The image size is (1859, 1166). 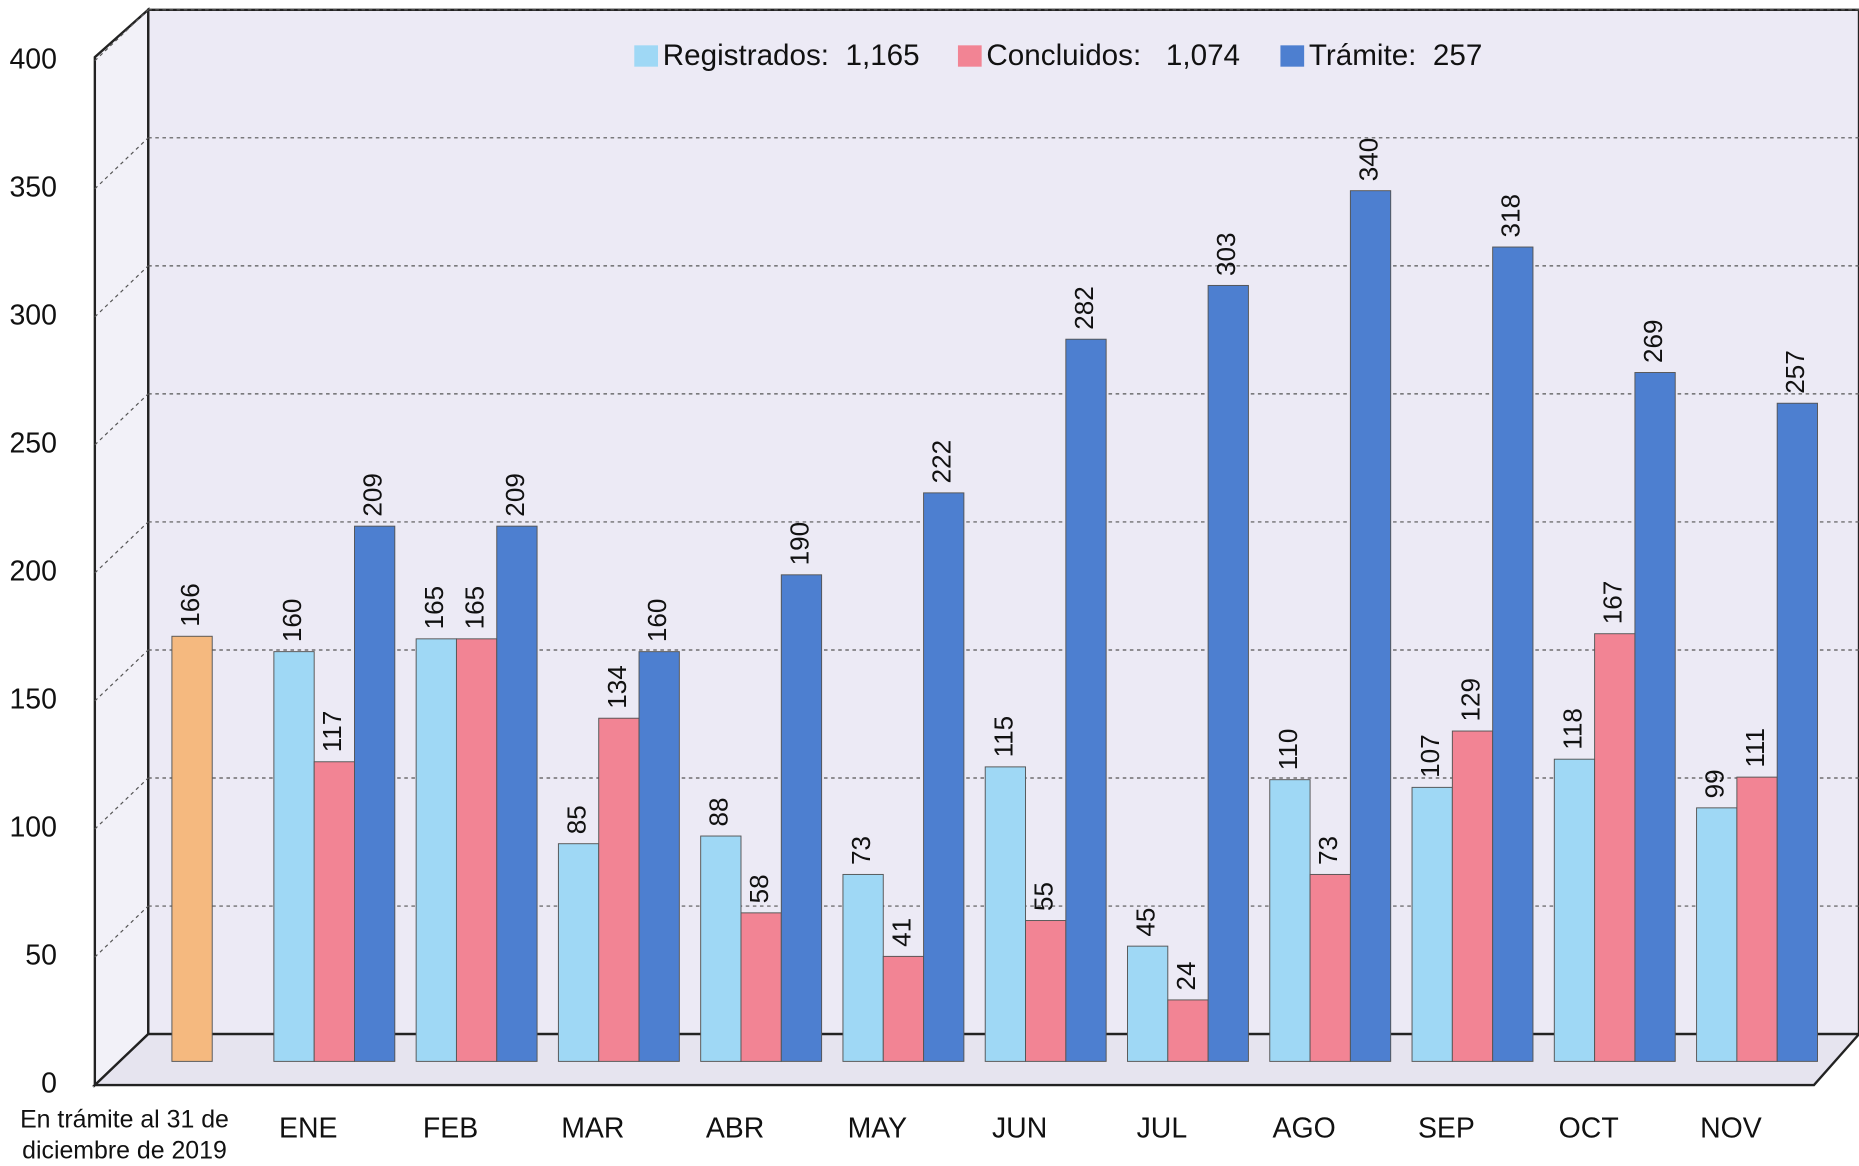 I want to click on value-label: 118, so click(x=1572, y=729).